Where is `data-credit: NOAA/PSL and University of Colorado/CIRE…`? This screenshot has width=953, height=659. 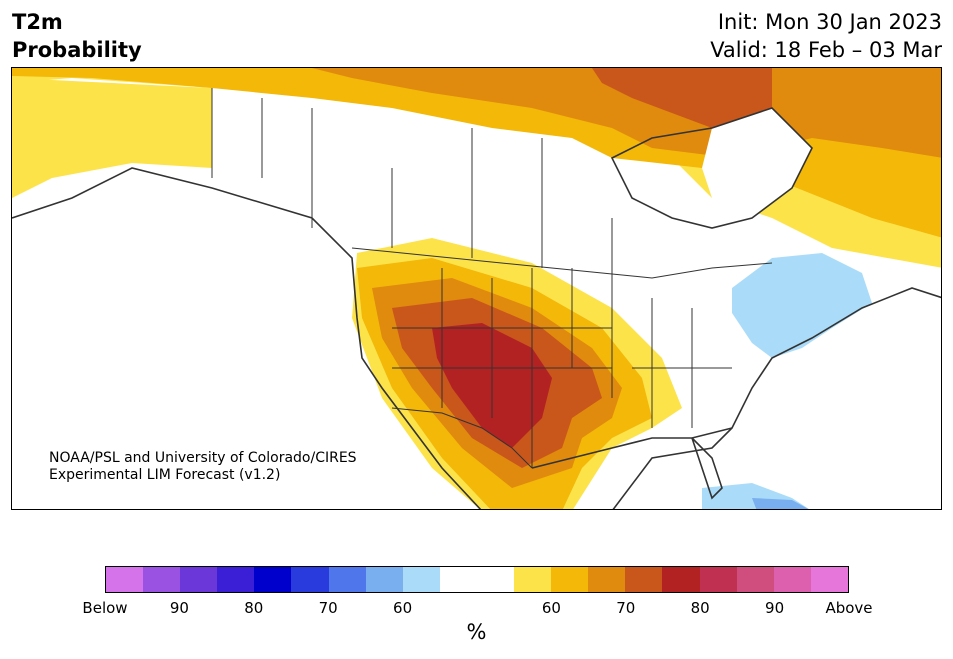
data-credit: NOAA/PSL and University of Colorado/CIRE… is located at coordinates (203, 467).